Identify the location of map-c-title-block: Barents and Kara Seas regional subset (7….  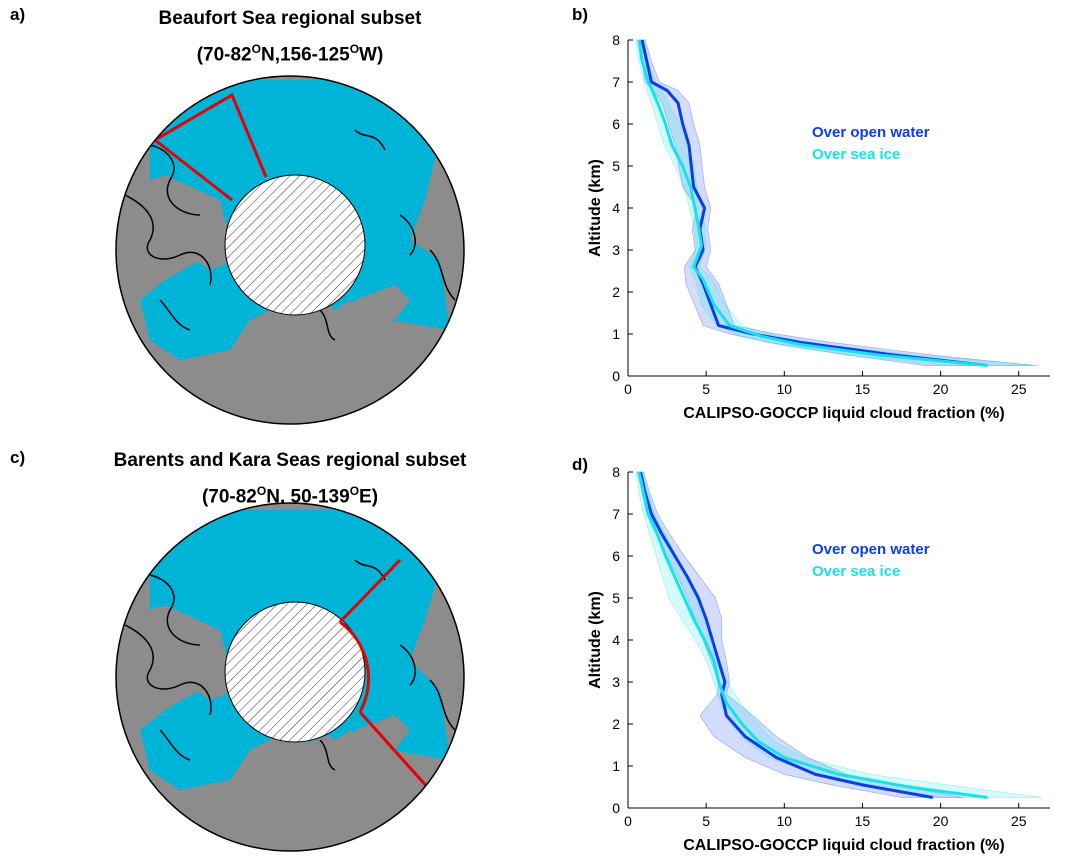
(290, 479).